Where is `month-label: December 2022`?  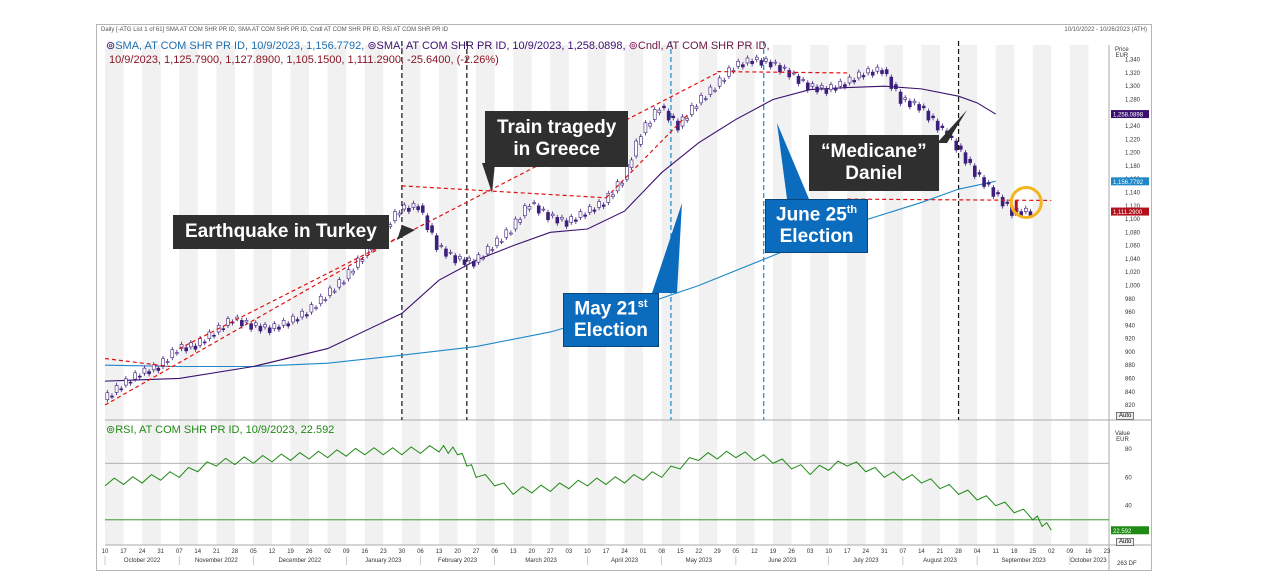 month-label: December 2022 is located at coordinates (299, 561).